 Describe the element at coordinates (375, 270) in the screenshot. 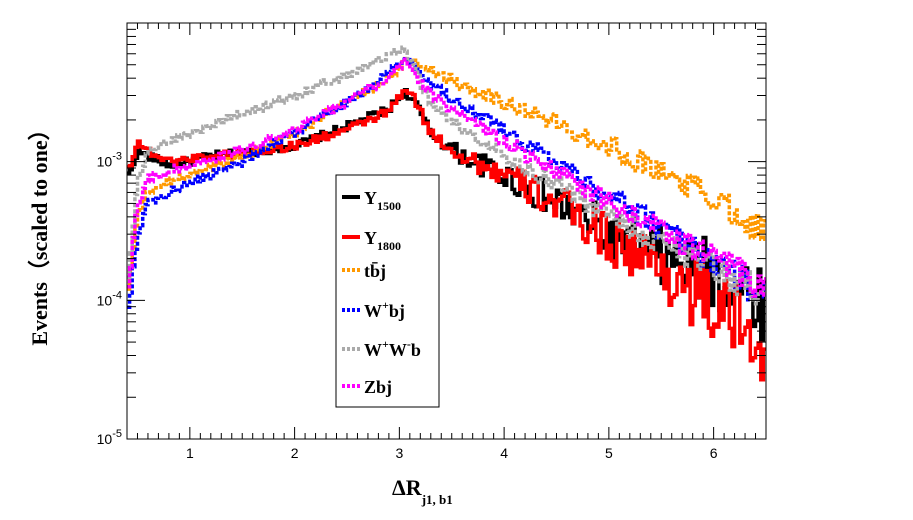

I see `legend-label: tb̄j` at that location.